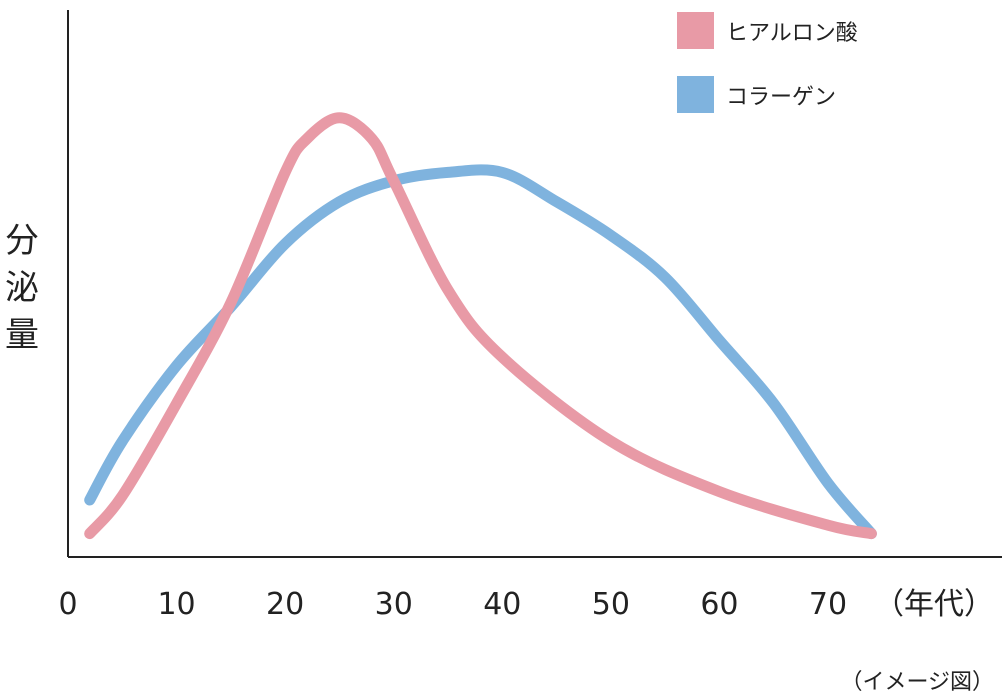  I want to click on x-tick-label: 20, so click(285, 604).